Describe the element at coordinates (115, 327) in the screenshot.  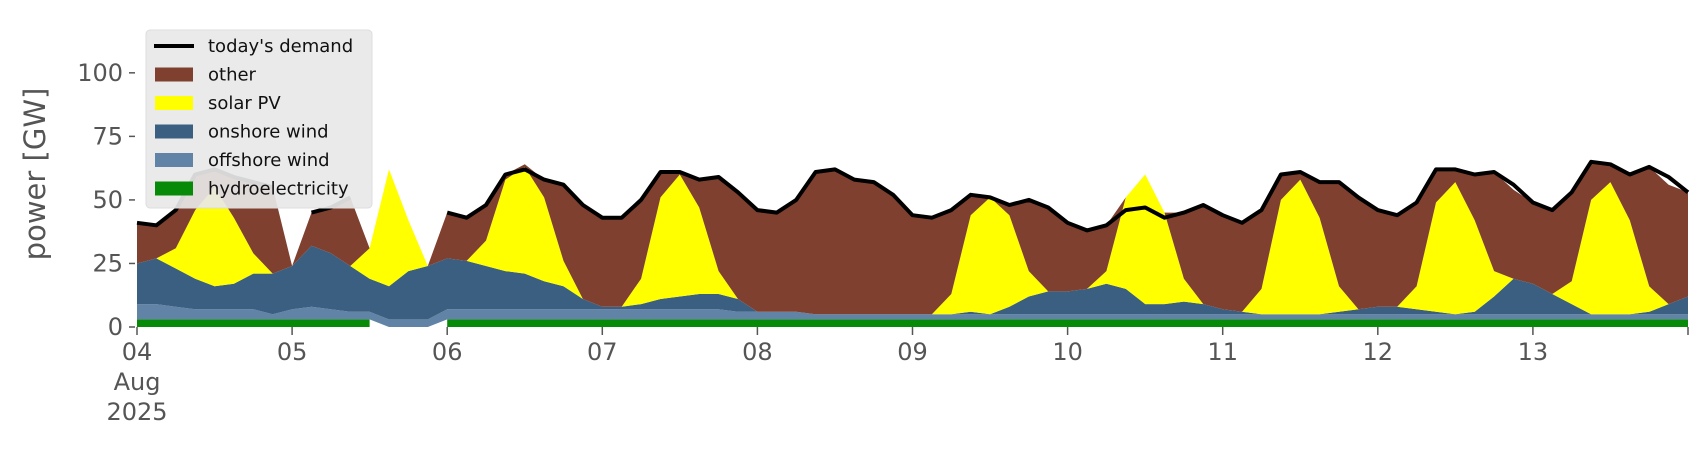
I see `y-tick-label-0: 0` at that location.